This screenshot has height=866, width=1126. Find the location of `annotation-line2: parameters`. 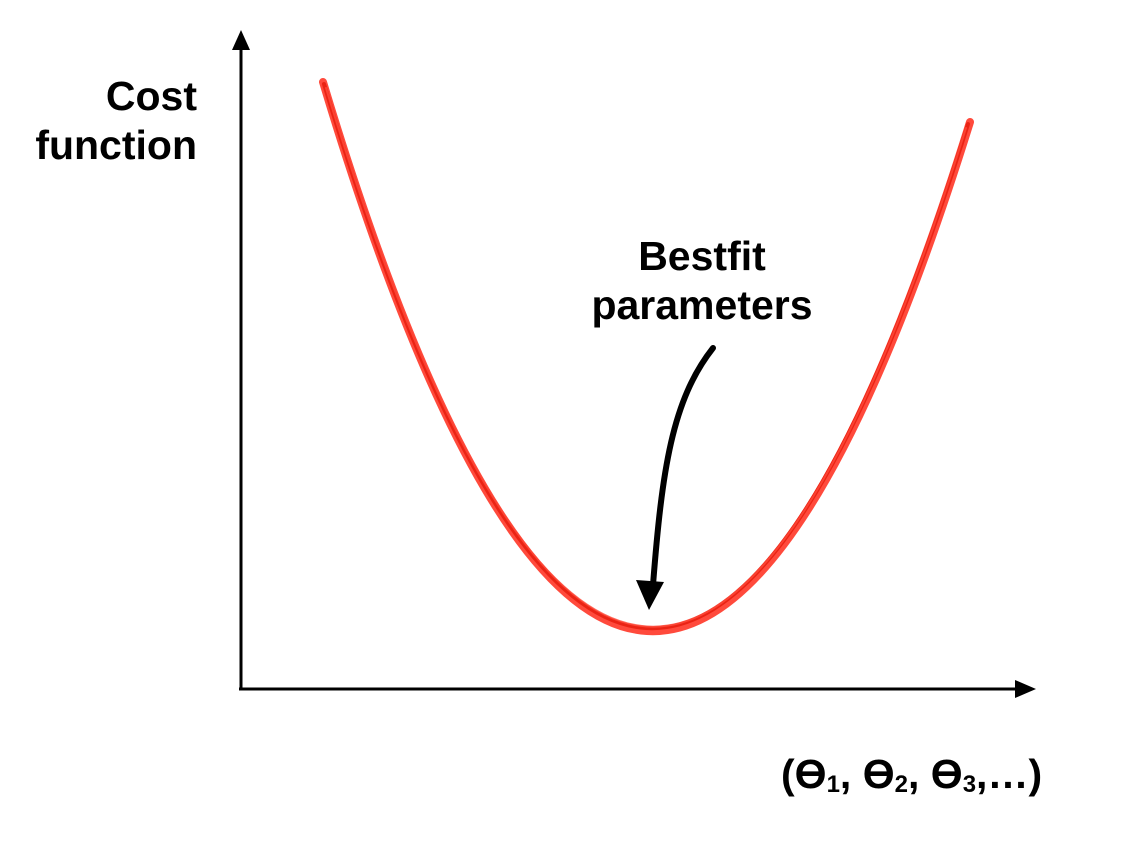

annotation-line2: parameters is located at coordinates (702, 305).